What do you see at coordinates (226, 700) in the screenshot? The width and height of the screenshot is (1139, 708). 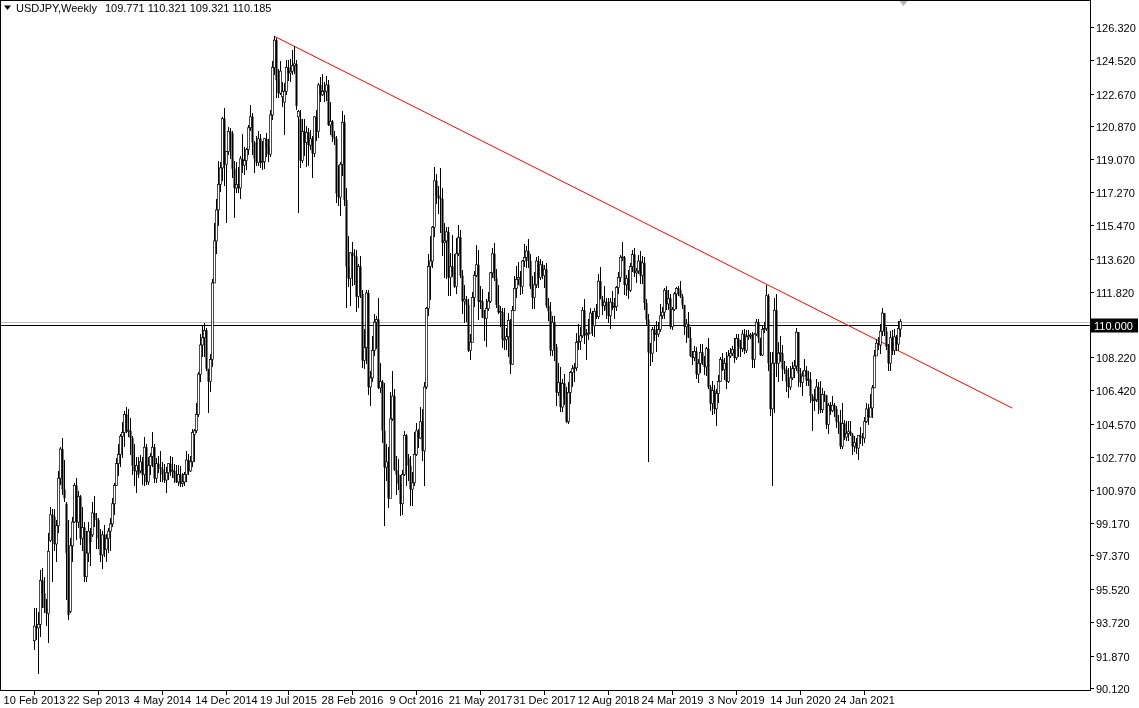 I see `x-tick-label: 14 Dec 2014` at bounding box center [226, 700].